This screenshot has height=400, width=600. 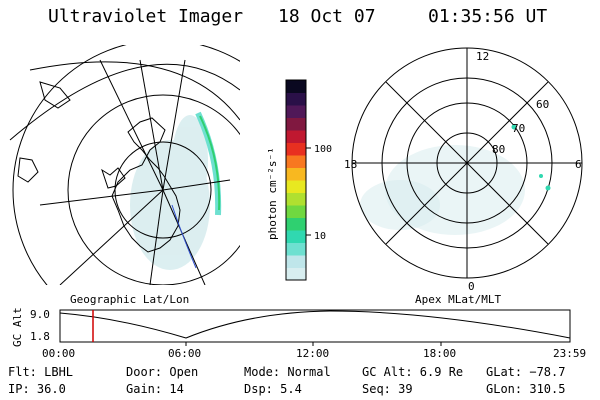 What do you see at coordinates (37, 389) in the screenshot?
I see `ip-info: IP: 36.0` at bounding box center [37, 389].